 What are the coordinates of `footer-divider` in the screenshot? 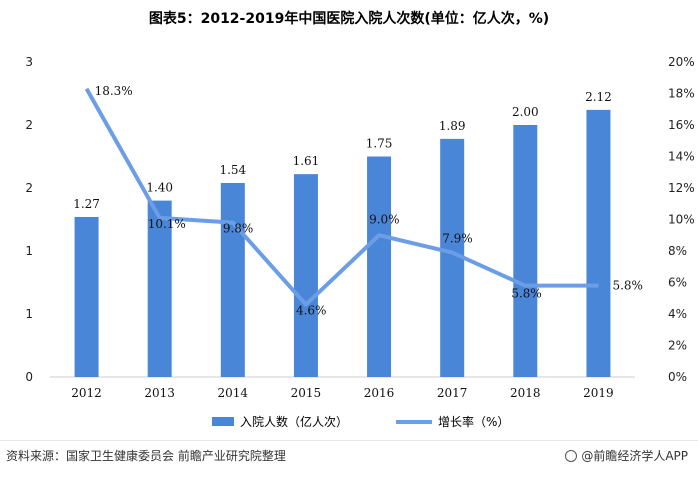 It's located at (349, 440).